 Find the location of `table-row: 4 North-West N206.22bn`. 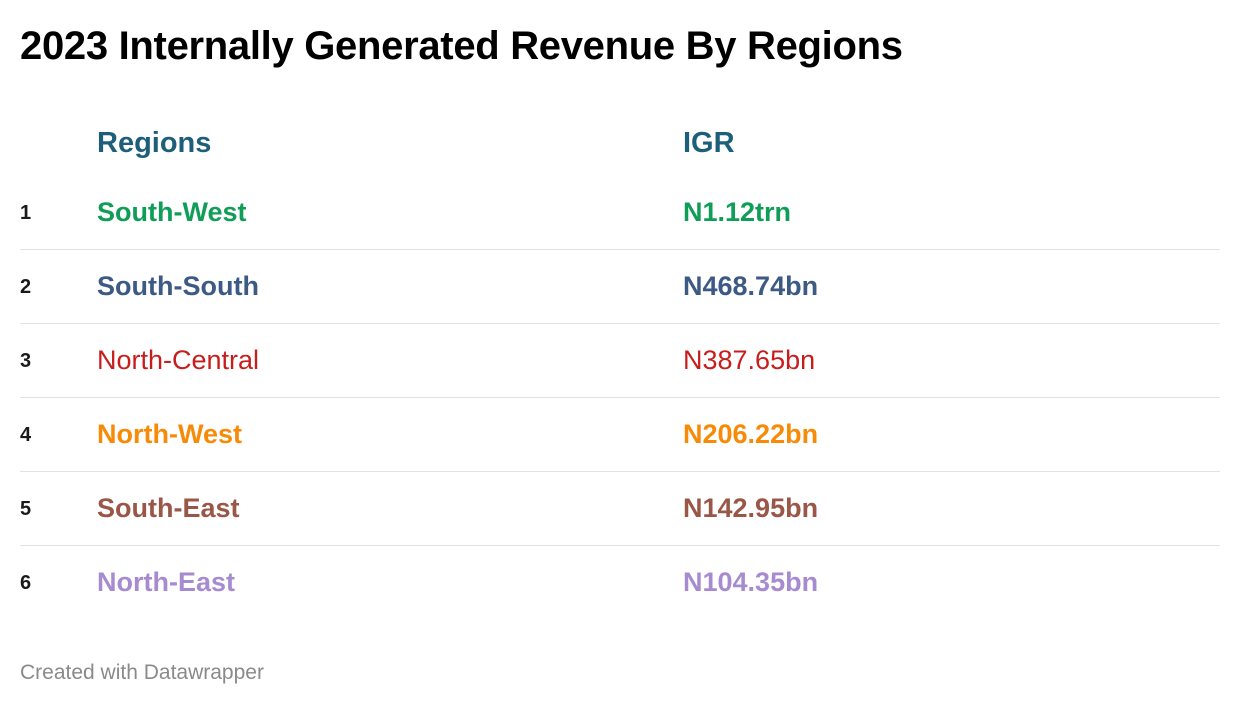

table-row: 4 North-West N206.22bn is located at coordinates (620, 435).